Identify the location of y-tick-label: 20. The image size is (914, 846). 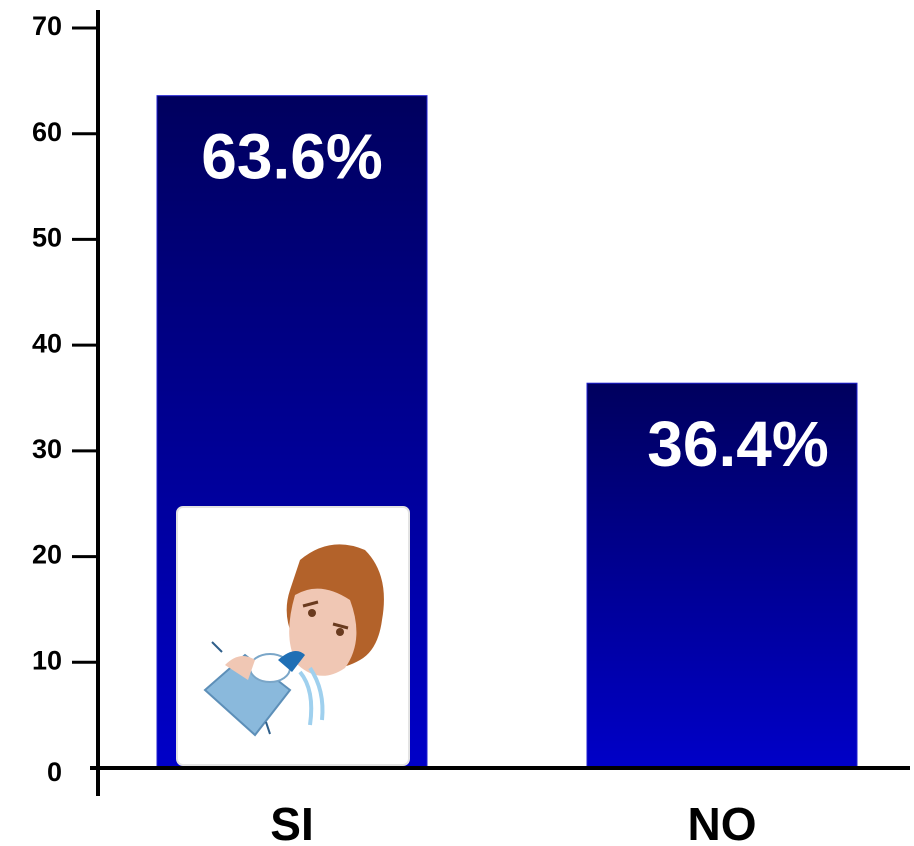
(47, 555).